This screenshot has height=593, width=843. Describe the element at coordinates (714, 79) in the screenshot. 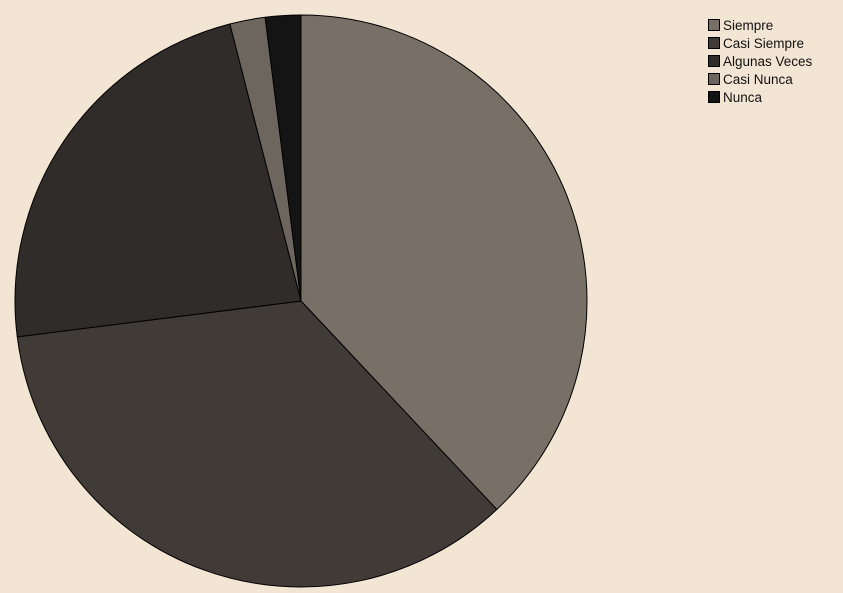

I see `legend-swatch-casi-nunca` at that location.